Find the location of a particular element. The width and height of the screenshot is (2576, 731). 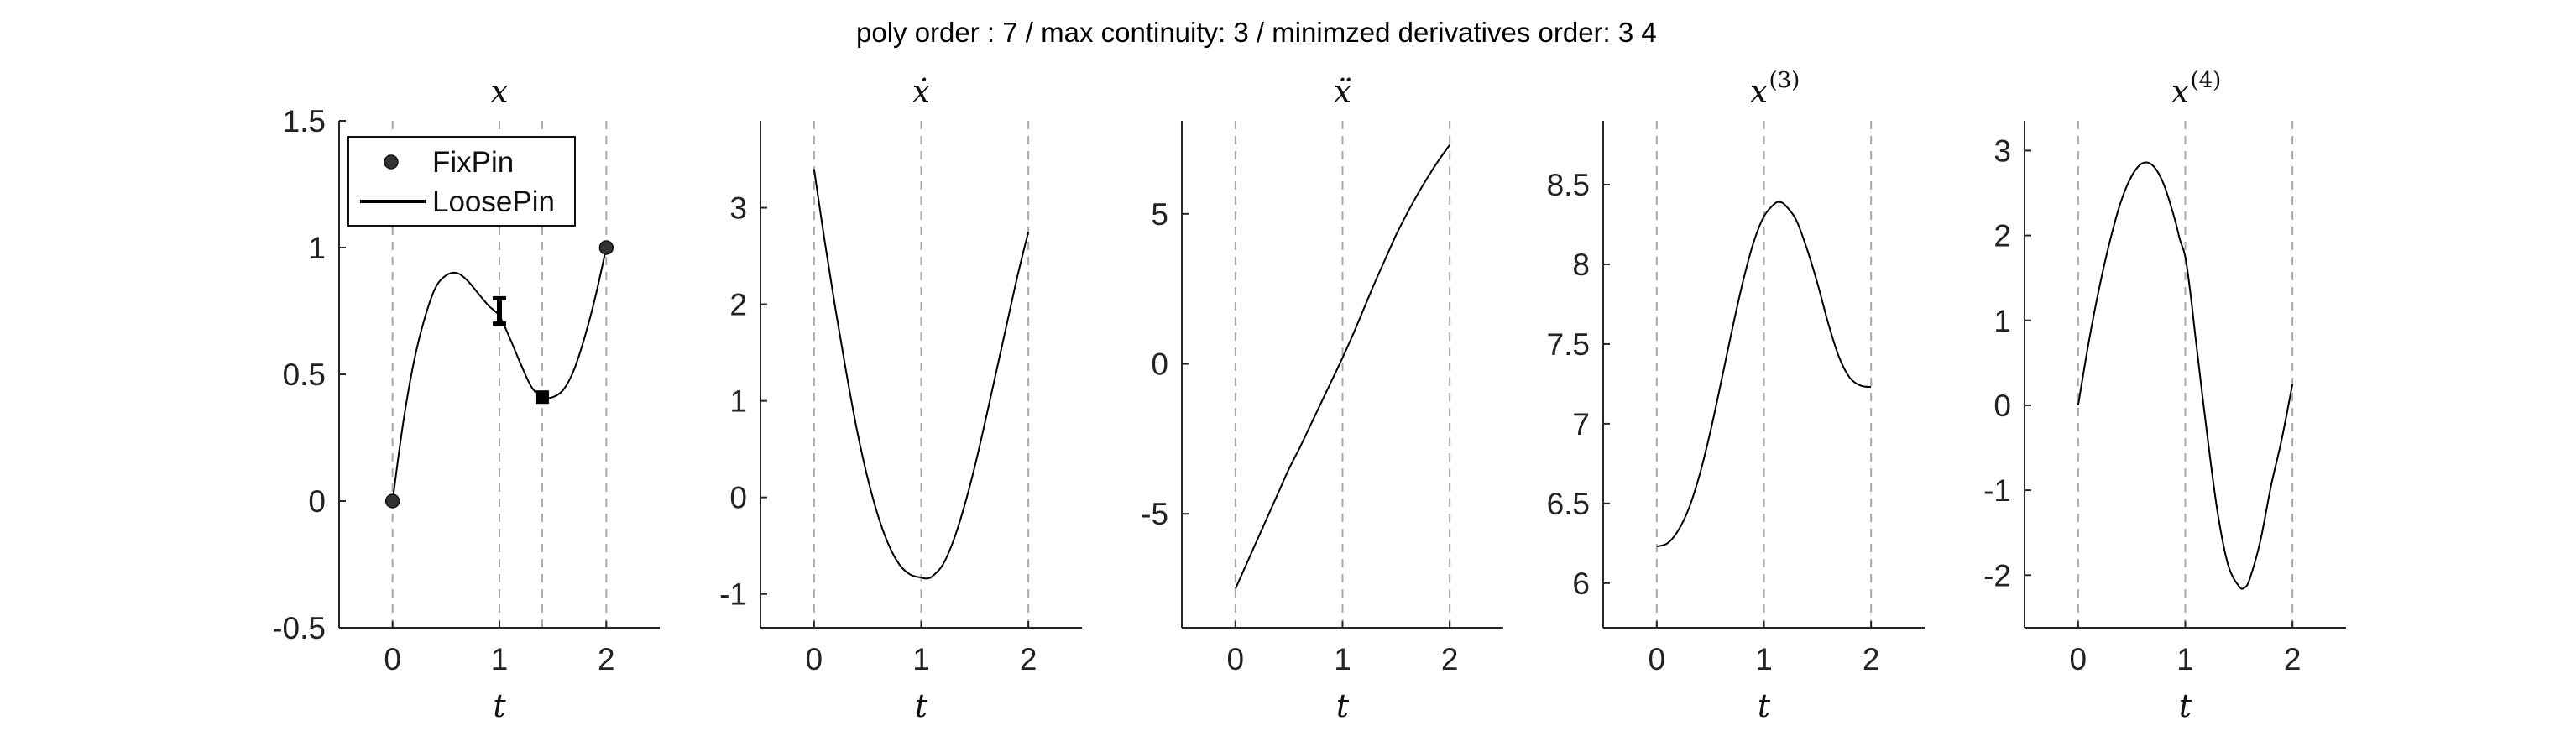

y-tick-label: 6.5 is located at coordinates (1568, 504).